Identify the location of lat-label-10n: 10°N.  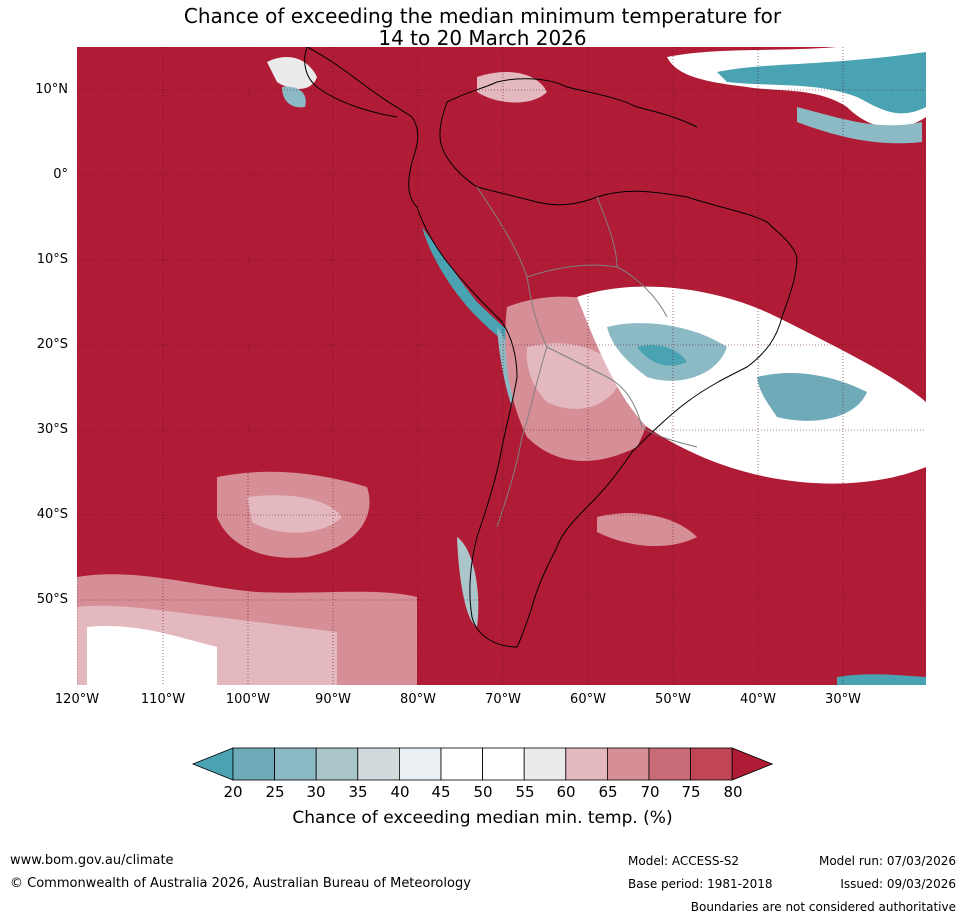
(51, 89).